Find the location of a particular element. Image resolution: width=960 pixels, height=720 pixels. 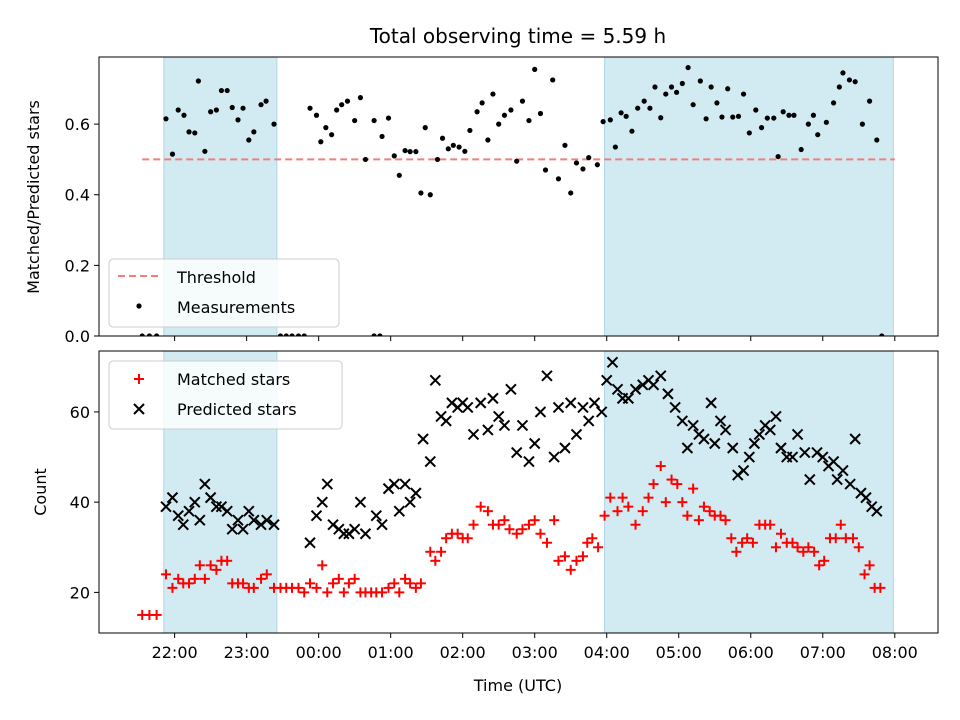

x-axis-label: Time (UTC) is located at coordinates (517, 685).